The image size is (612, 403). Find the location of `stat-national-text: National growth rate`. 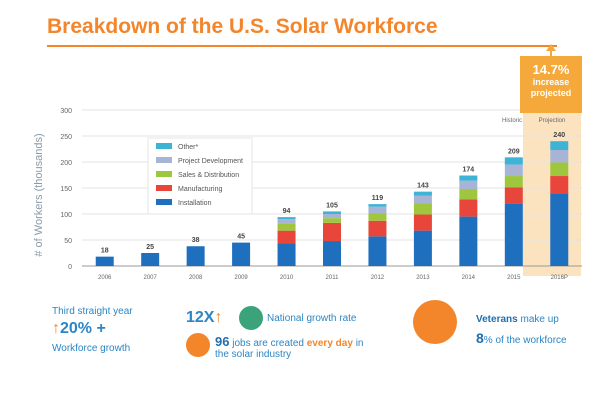

stat-national-text: National growth rate is located at coordinates (312, 318).